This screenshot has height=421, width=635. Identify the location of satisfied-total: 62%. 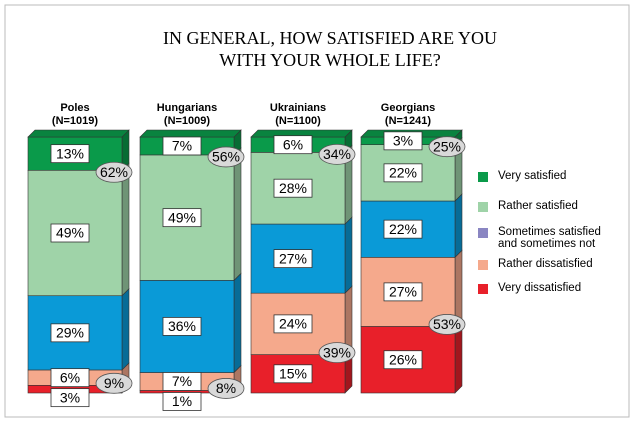
(114, 172).